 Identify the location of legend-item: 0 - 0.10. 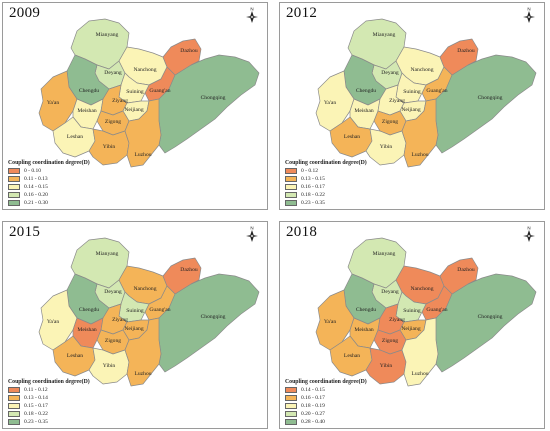
(49, 171).